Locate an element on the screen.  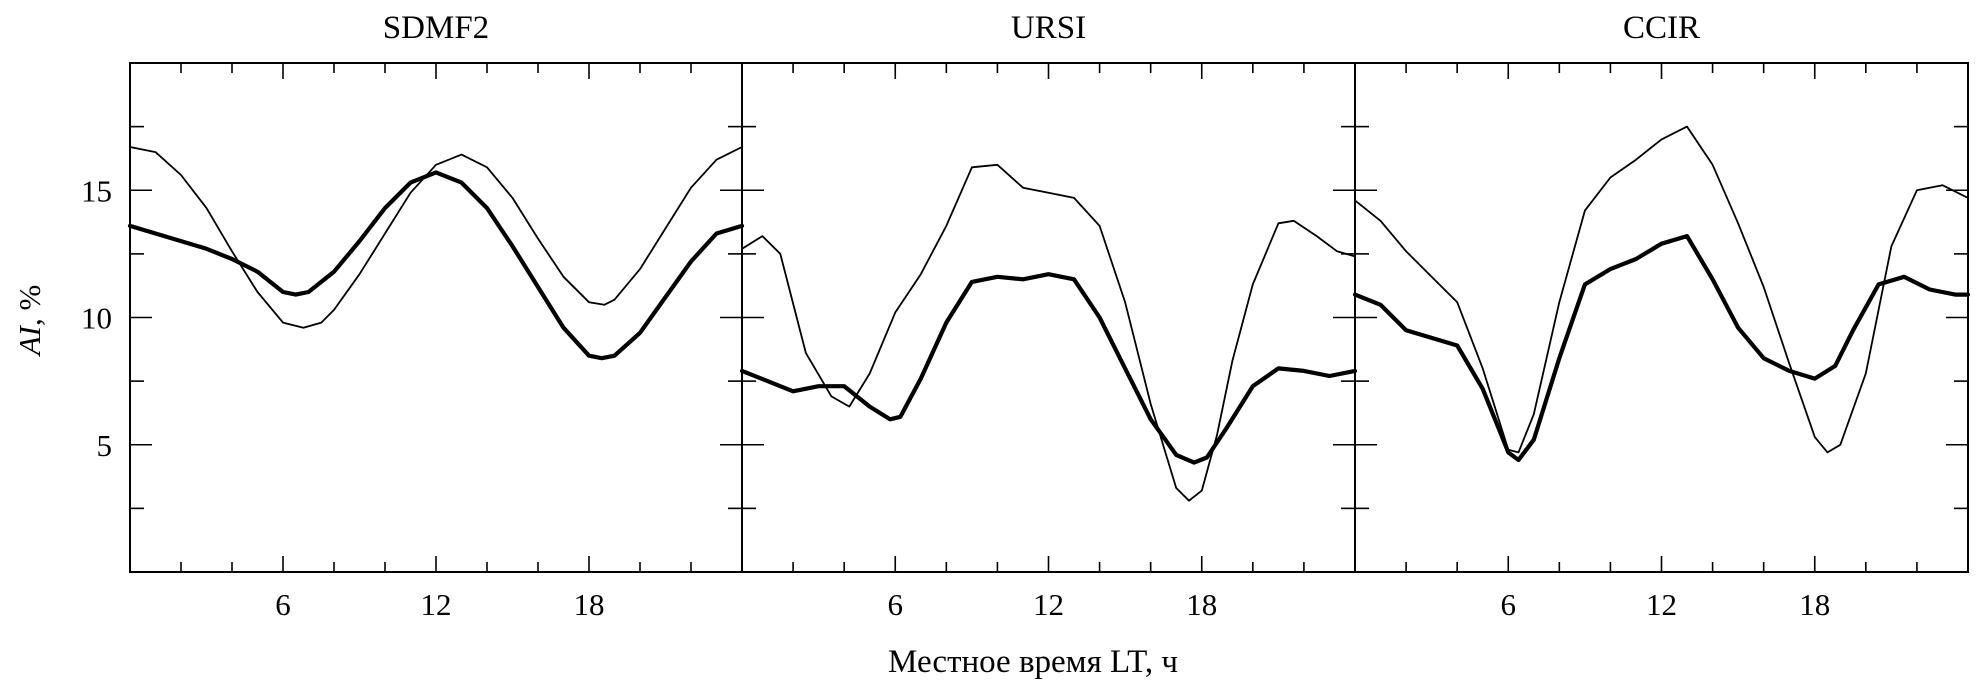
panel-title: CCIR is located at coordinates (1661, 28).